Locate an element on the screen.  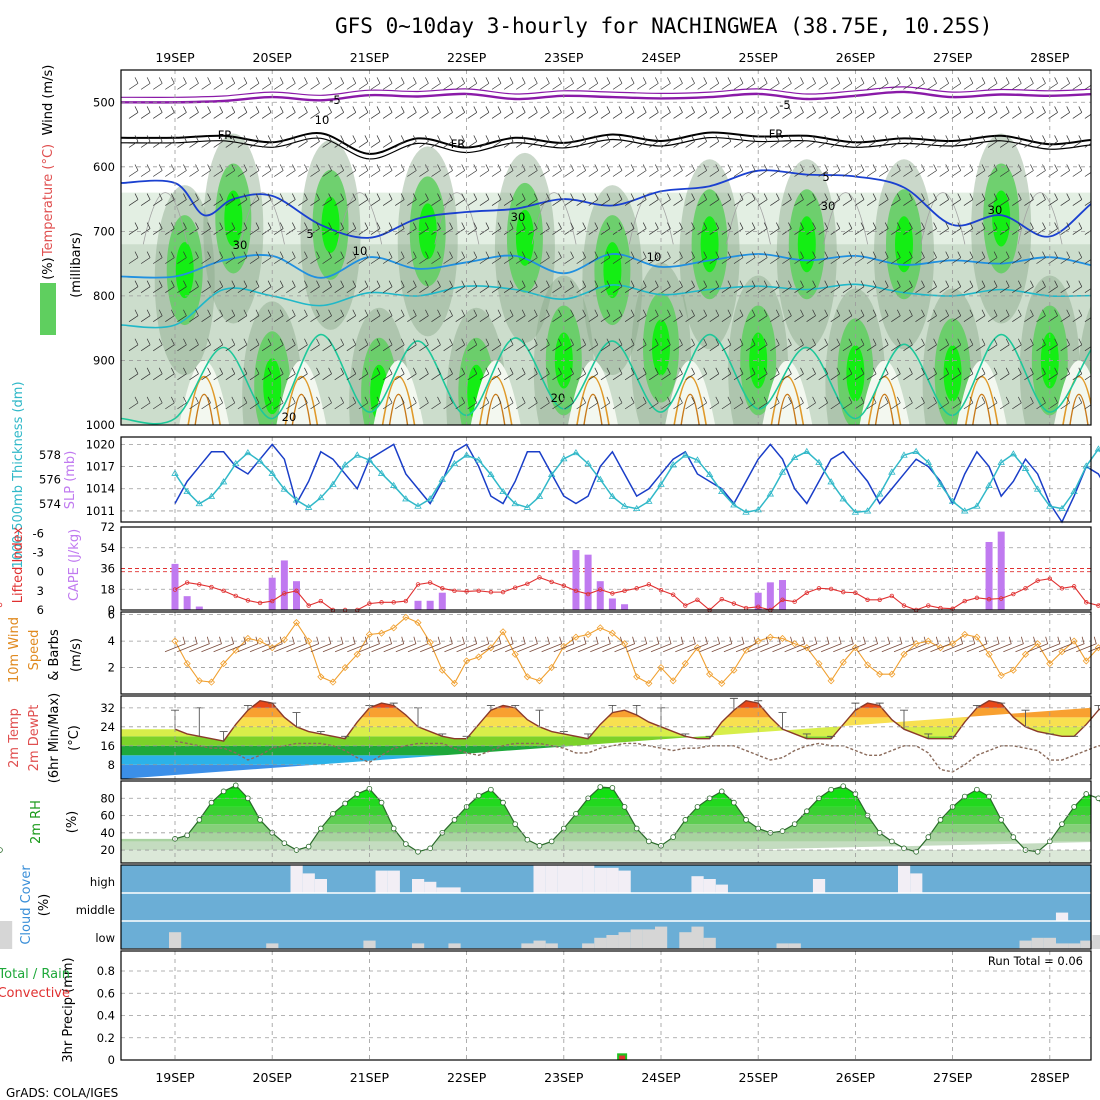
rh-legend-swatch is located at coordinates (48, 309).